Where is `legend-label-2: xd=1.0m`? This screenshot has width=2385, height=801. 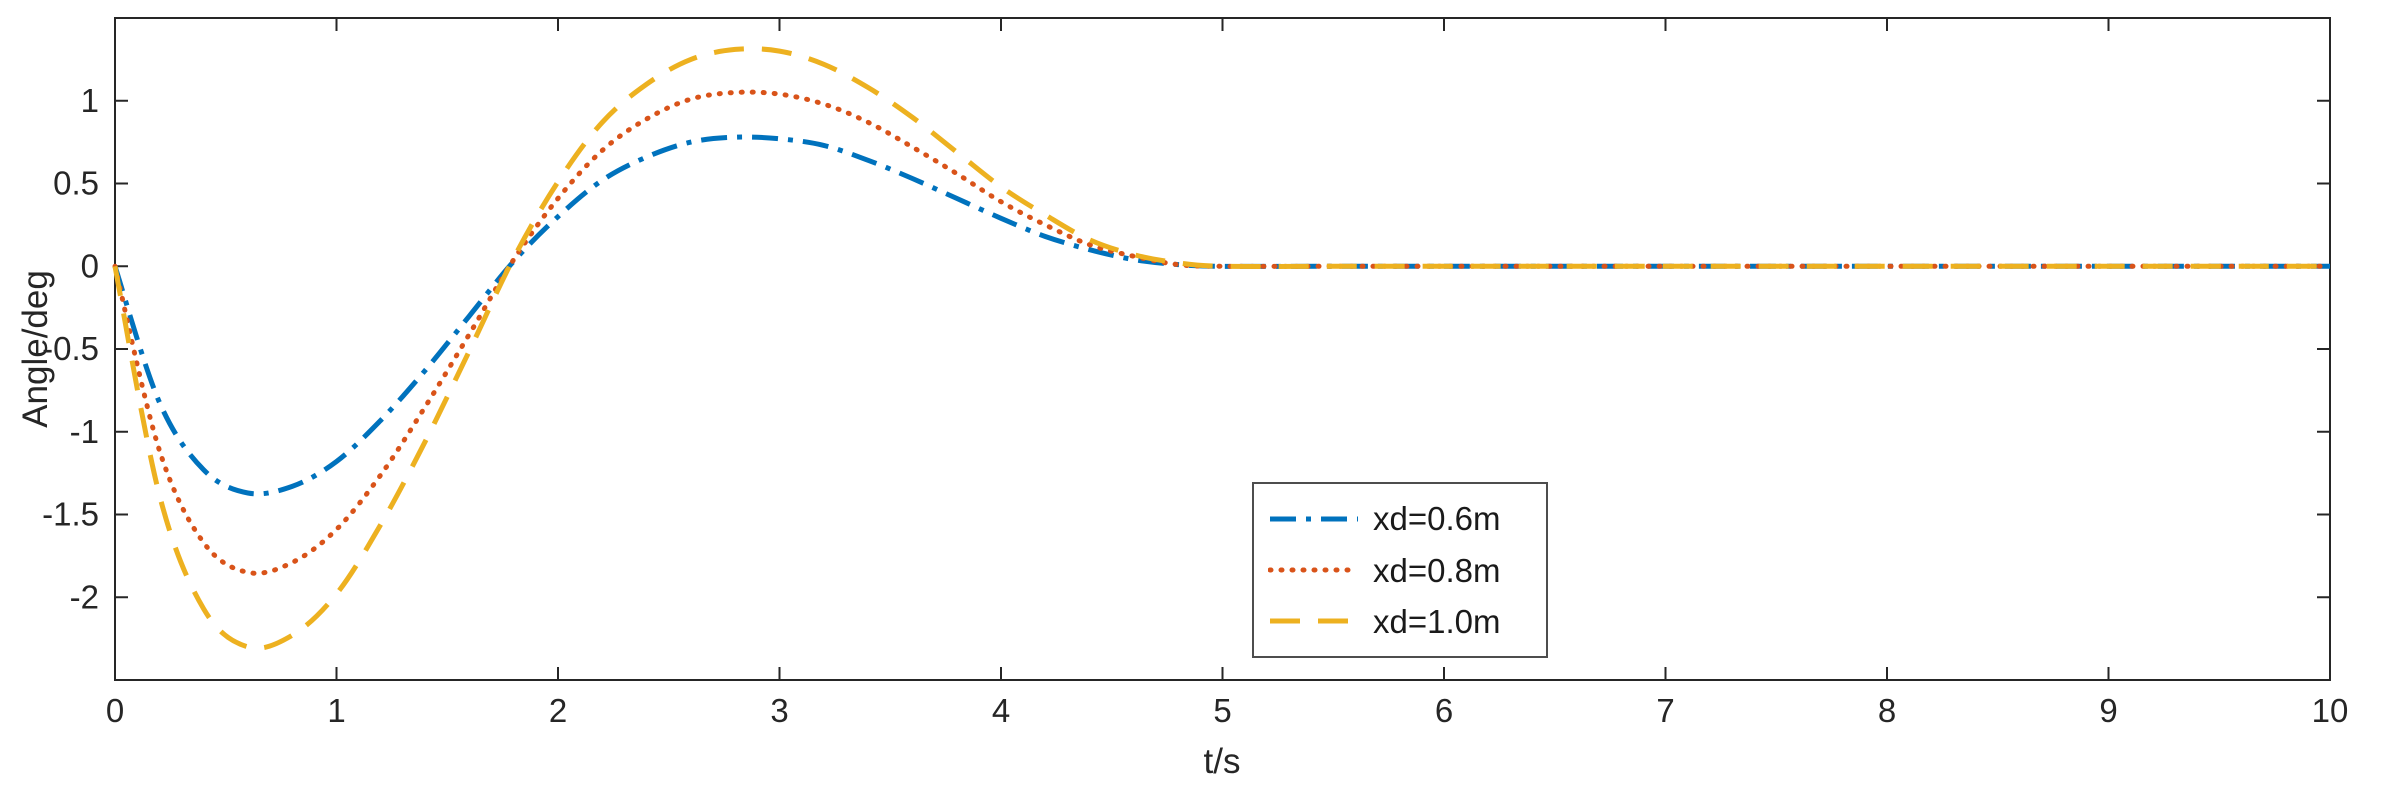 legend-label-2: xd=1.0m is located at coordinates (1437, 621).